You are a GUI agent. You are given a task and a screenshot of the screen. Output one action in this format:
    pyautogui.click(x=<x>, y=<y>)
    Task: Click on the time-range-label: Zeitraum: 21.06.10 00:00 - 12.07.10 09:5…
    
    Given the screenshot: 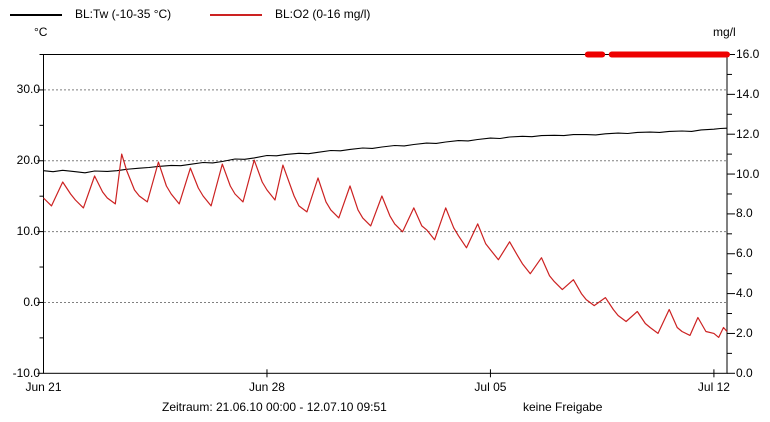 What is the action you would take?
    pyautogui.click(x=274, y=407)
    